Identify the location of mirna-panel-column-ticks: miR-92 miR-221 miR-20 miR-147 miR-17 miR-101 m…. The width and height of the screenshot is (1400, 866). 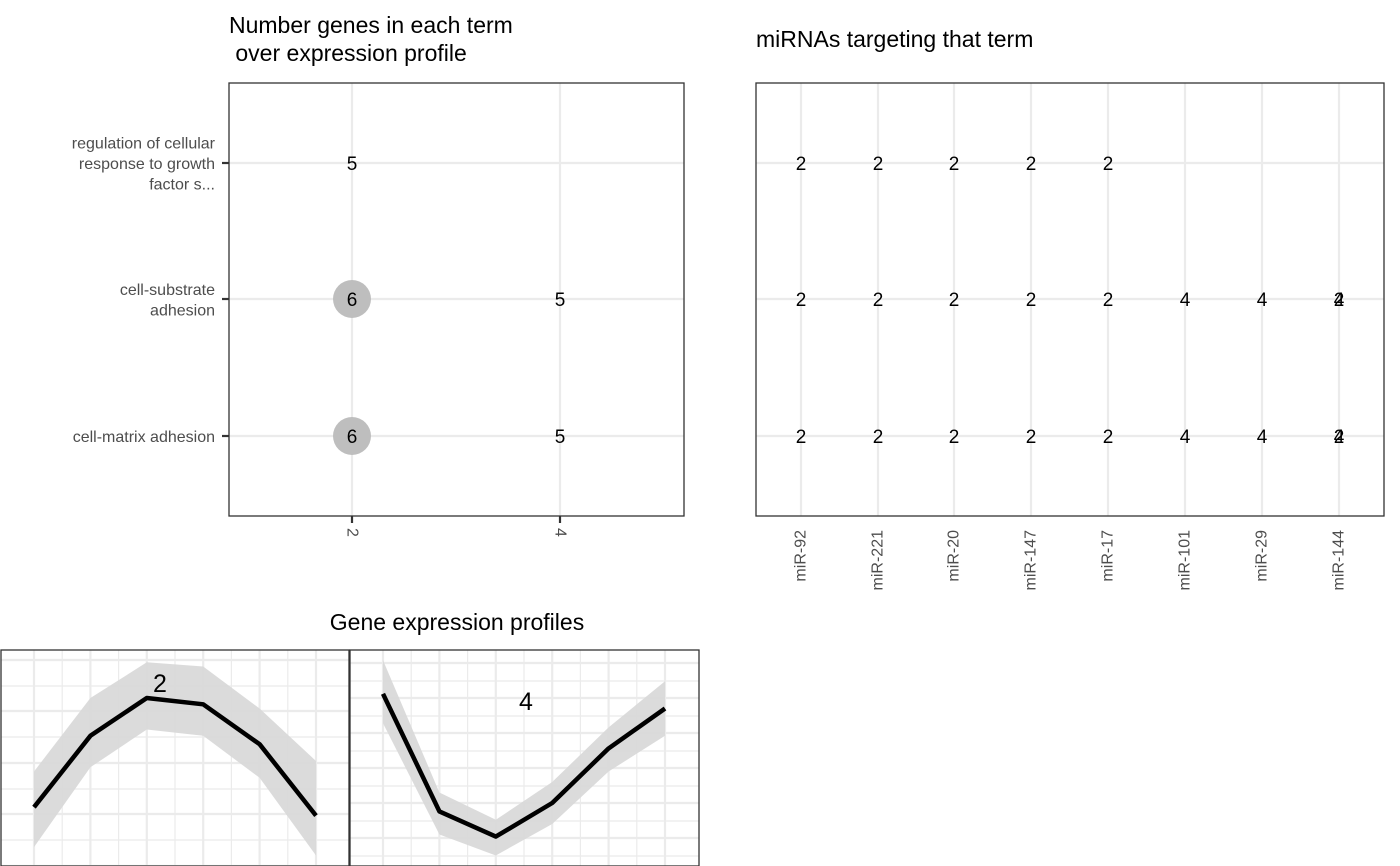
(1070, 560).